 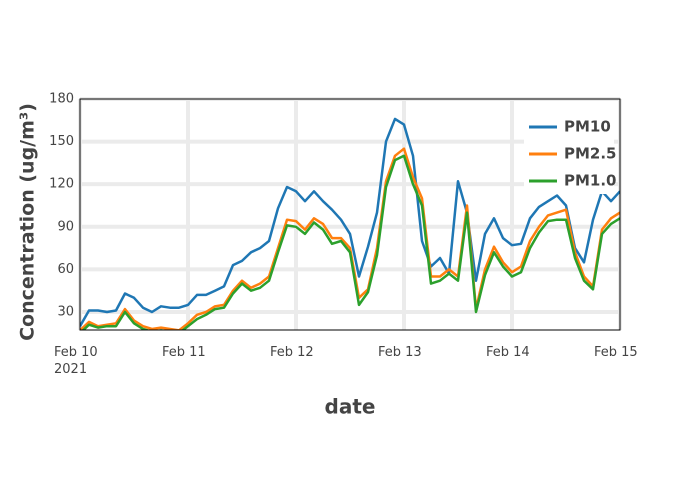 What do you see at coordinates (292, 352) in the screenshot?
I see `x-tick-label: Feb 12` at bounding box center [292, 352].